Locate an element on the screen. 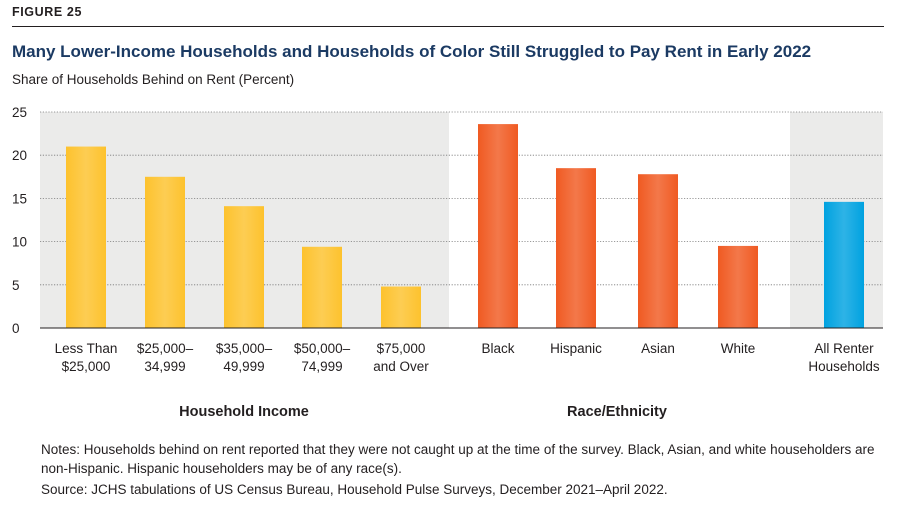 The height and width of the screenshot is (505, 912). y-tick-label: 10 is located at coordinates (19, 242).